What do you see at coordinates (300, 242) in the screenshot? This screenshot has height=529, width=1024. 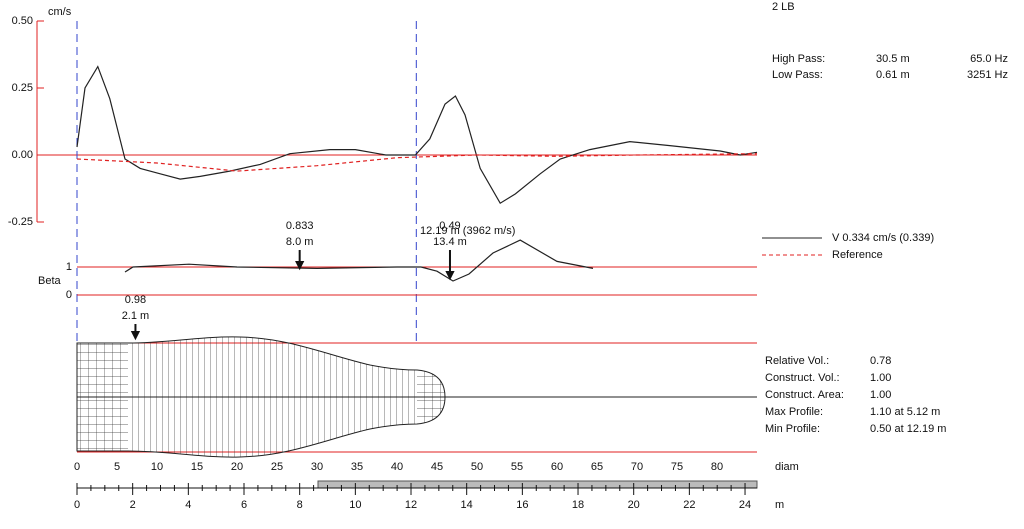 I see `annotation-depth: 8.0 m` at bounding box center [300, 242].